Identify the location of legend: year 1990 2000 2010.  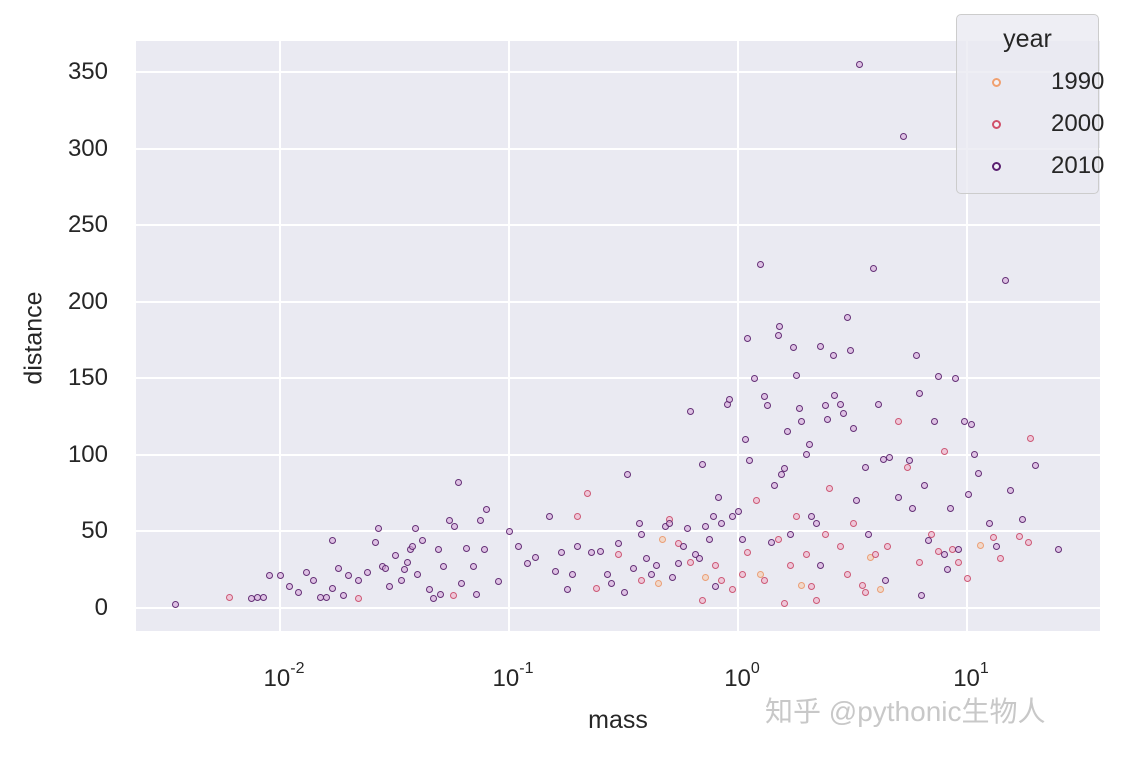
(1030, 104).